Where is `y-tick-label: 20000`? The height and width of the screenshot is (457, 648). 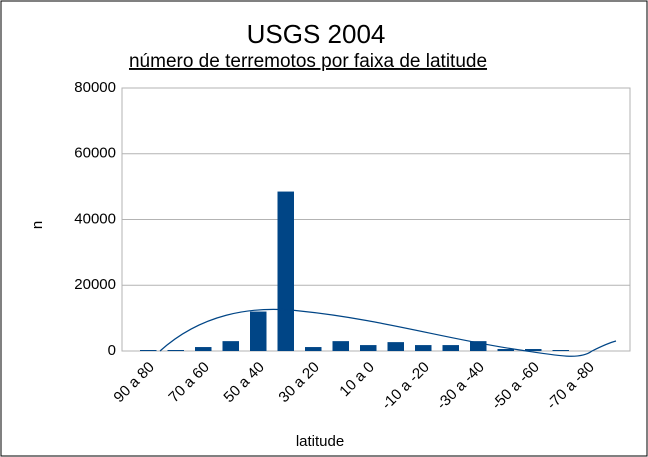
y-tick-label: 20000 is located at coordinates (95, 284).